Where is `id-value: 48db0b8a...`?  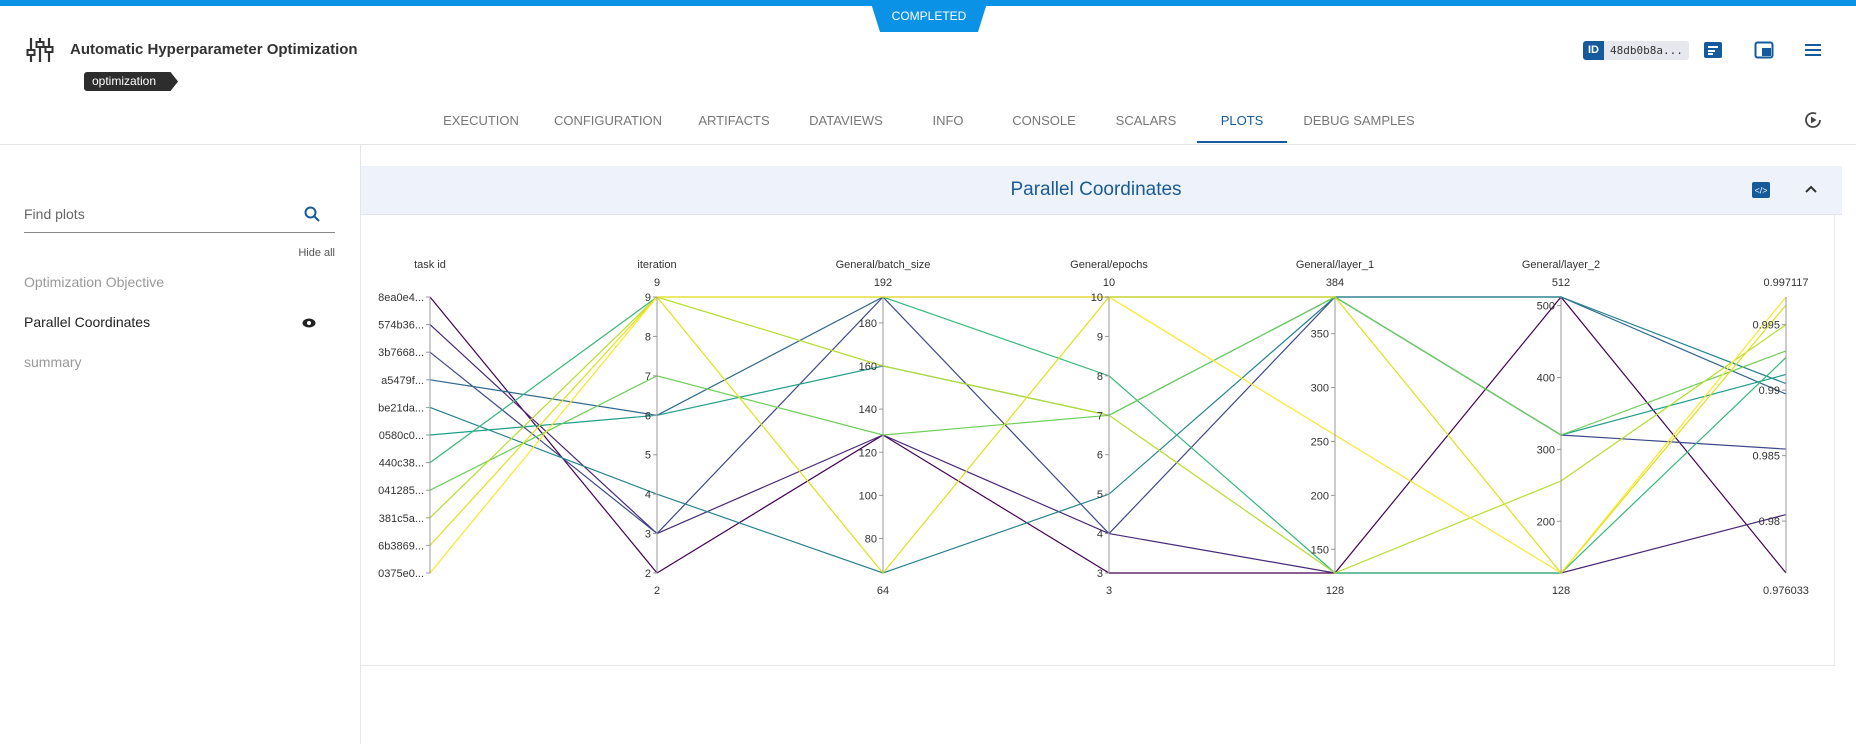 id-value: 48db0b8a... is located at coordinates (1646, 50).